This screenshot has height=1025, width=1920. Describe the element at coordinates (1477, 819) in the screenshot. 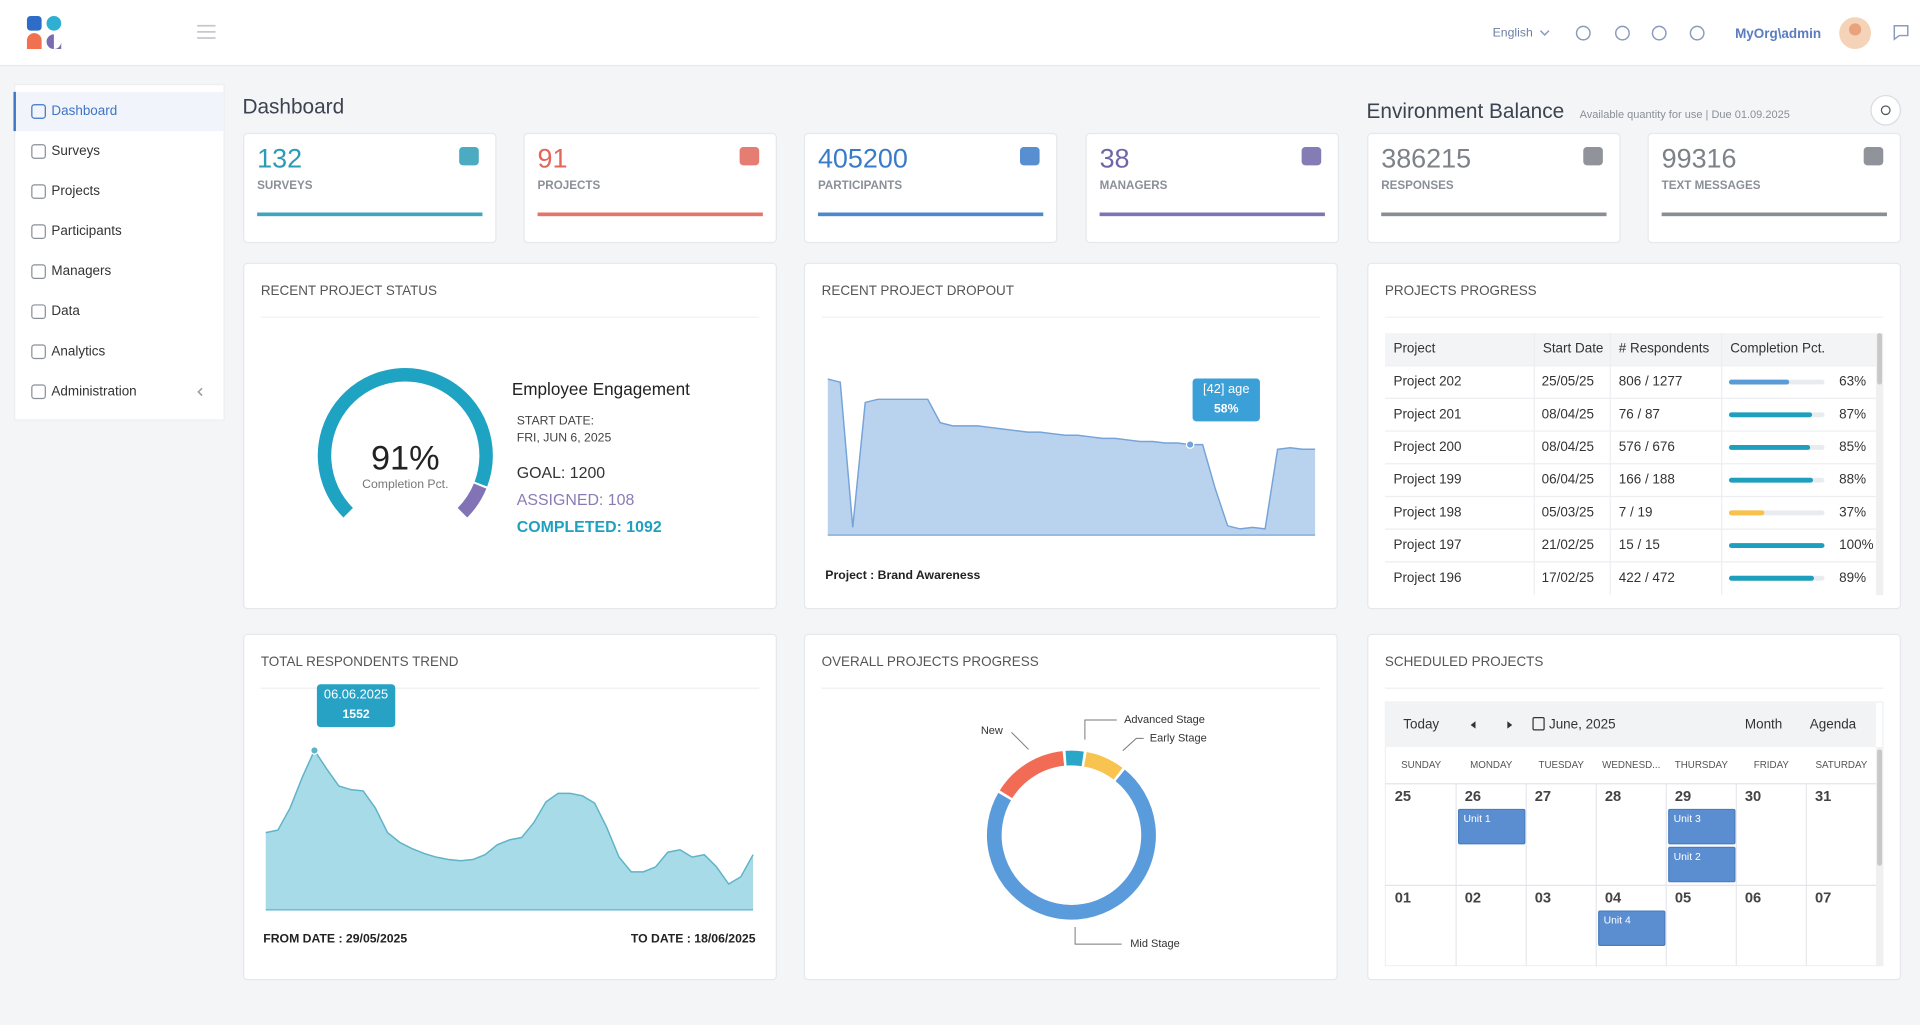

I see `event-label: Unit 1` at that location.